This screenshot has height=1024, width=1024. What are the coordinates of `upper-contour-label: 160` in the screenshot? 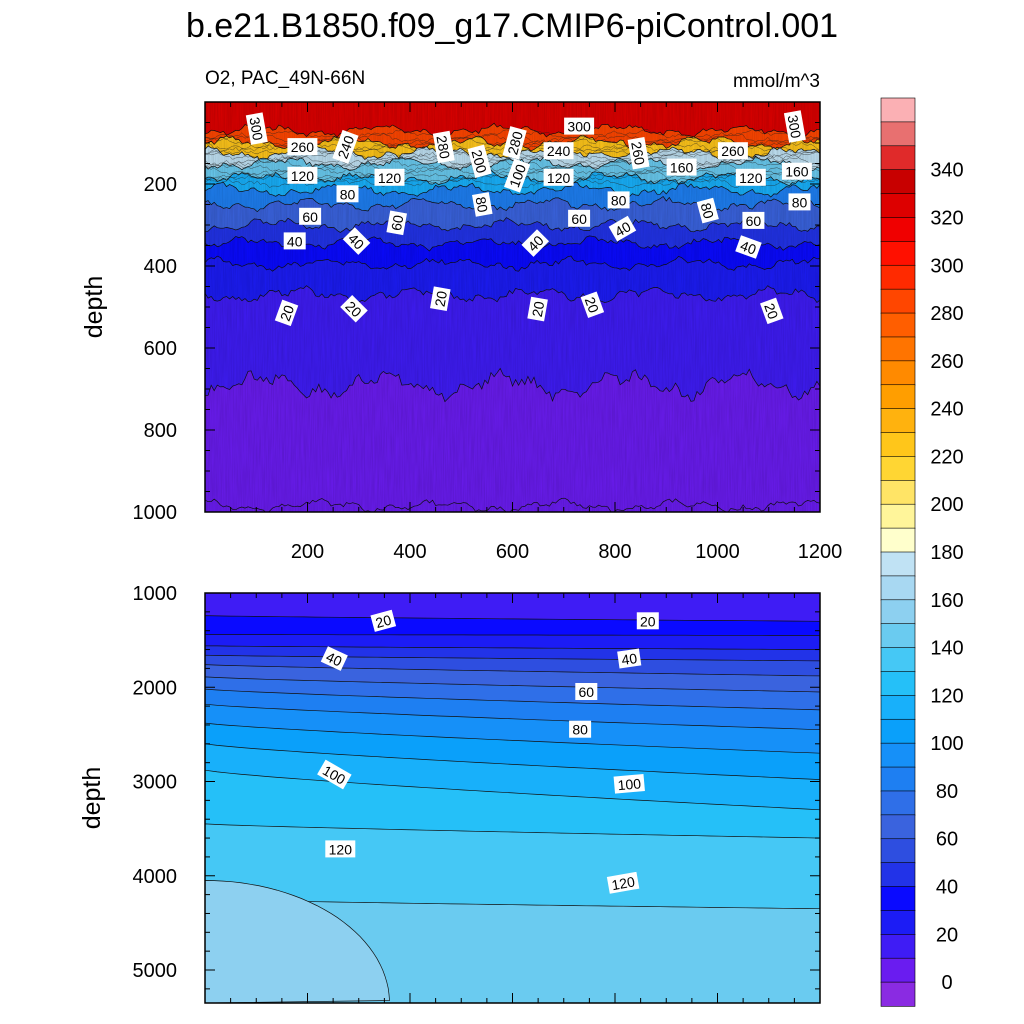 It's located at (682, 168).